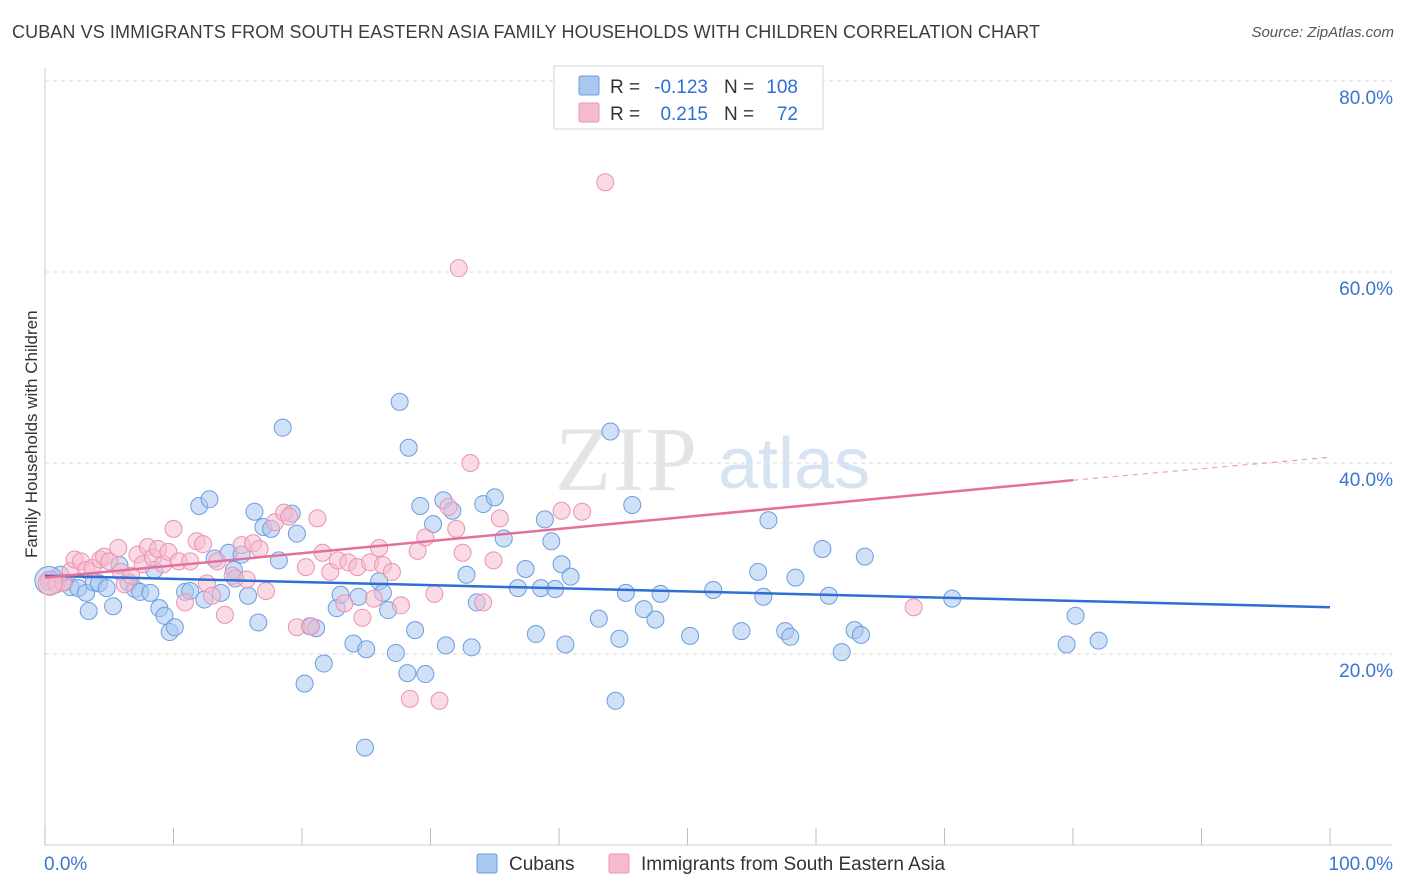 The width and height of the screenshot is (1406, 892). Describe the element at coordinates (589, 85) in the screenshot. I see `legend-swatch-blue` at that location.